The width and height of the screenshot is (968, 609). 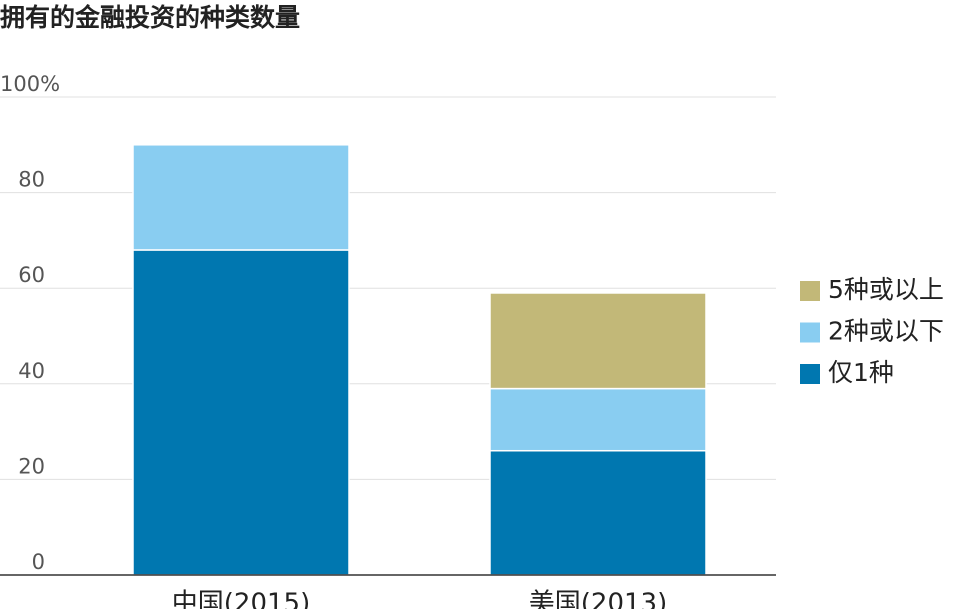 I want to click on y-tick-label: 60, so click(x=31, y=275).